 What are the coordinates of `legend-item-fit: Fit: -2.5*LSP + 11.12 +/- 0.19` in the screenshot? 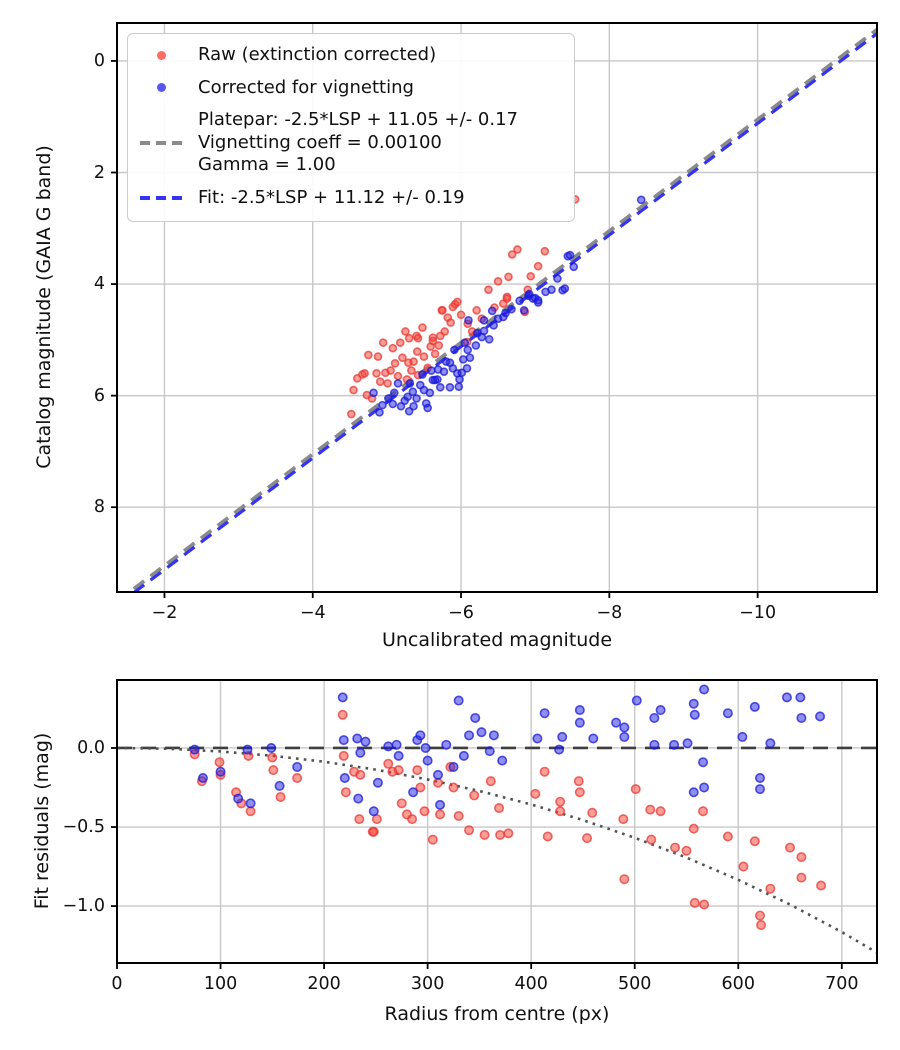 It's located at (351, 198).